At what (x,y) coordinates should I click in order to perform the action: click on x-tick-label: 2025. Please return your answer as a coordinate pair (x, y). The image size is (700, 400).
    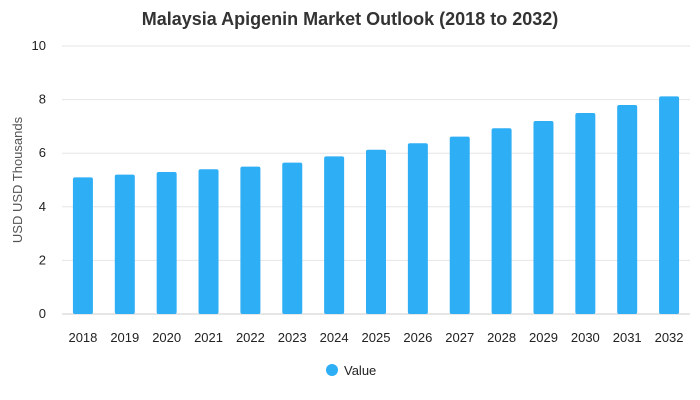
    Looking at the image, I should click on (376, 337).